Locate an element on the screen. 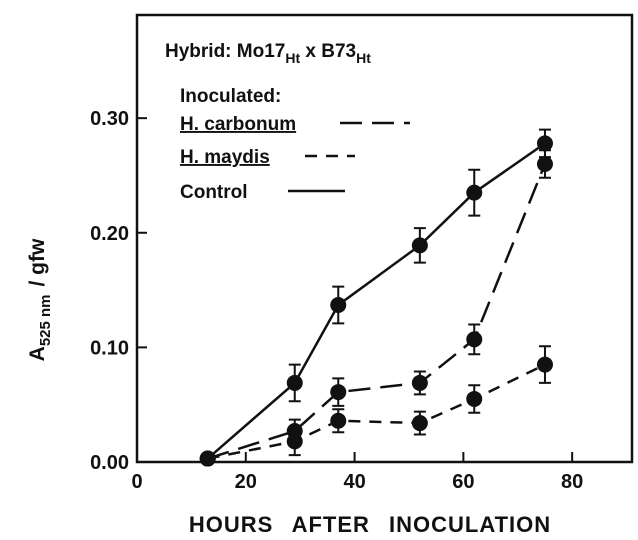 This screenshot has height=540, width=638. legend-label: H. maydis is located at coordinates (225, 157).